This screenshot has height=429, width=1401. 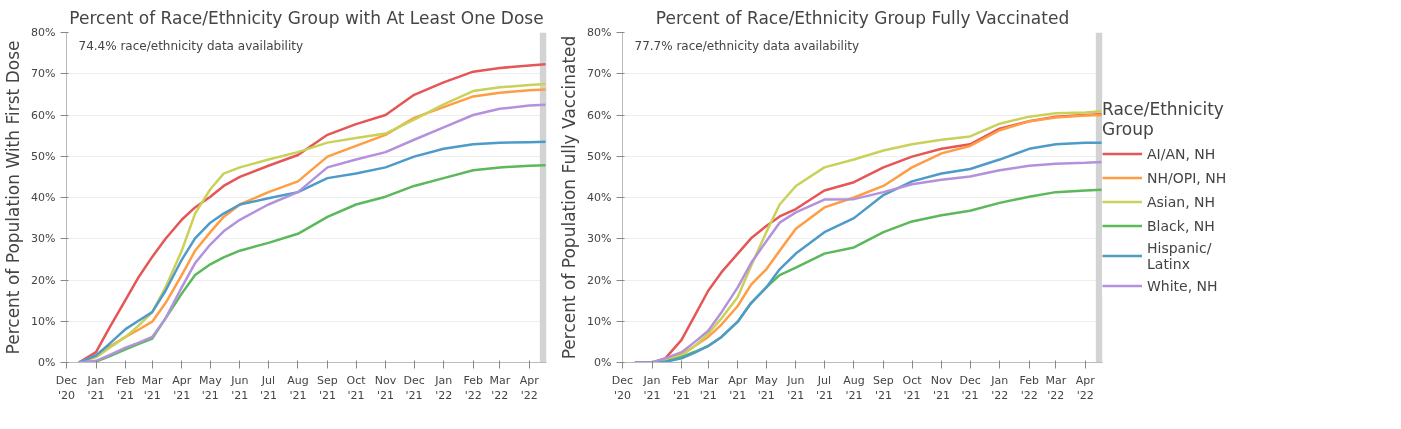 What do you see at coordinates (1181, 201) in the screenshot?
I see `legend-label: Asian, NH` at bounding box center [1181, 201].